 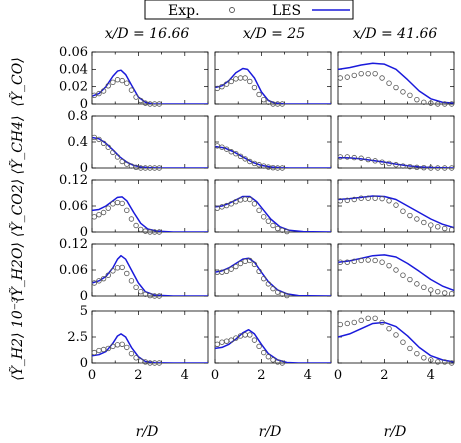 What do you see at coordinates (77, 116) in the screenshot?
I see `y-tick-label: 0.8` at bounding box center [77, 116].